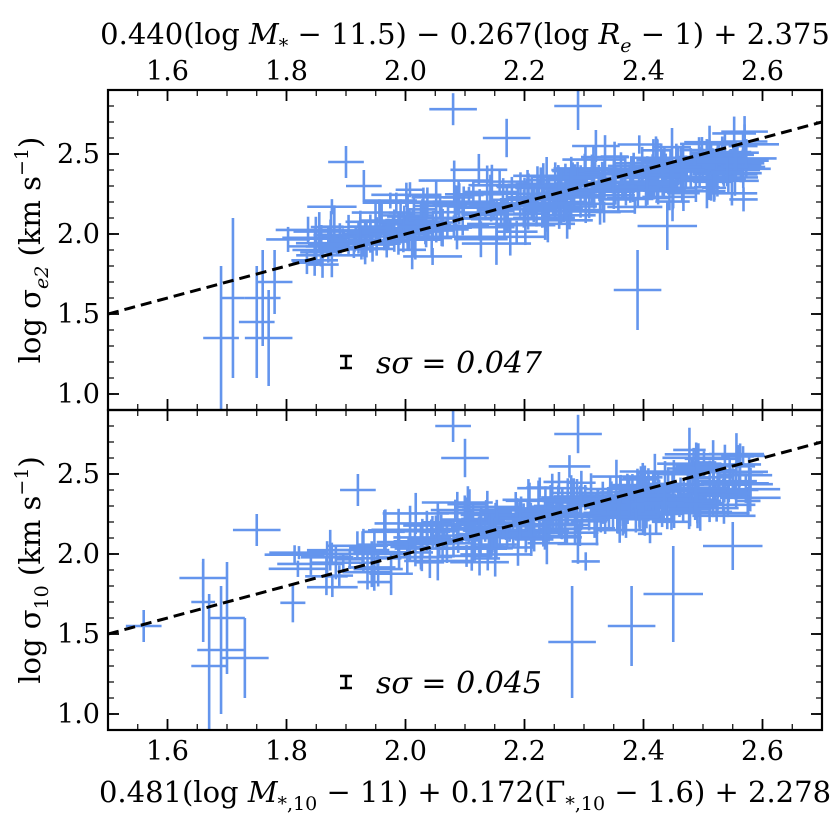  Describe the element at coordinates (643, 71) in the screenshot. I see `top-x-tick-label: 2.4` at that location.